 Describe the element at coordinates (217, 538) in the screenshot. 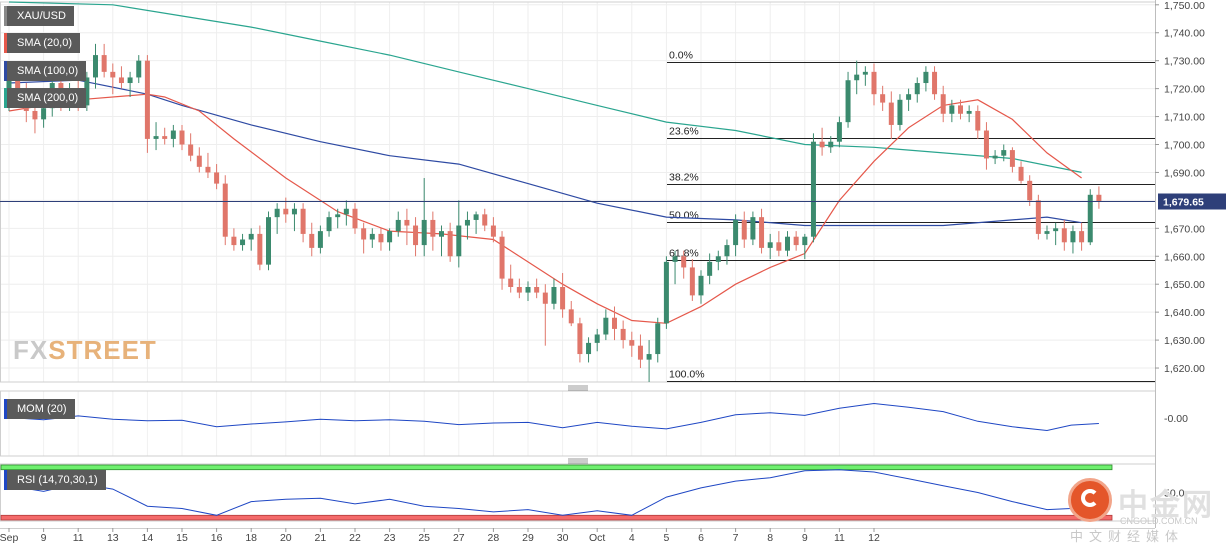

I see `x-tick-label: 16` at that location.